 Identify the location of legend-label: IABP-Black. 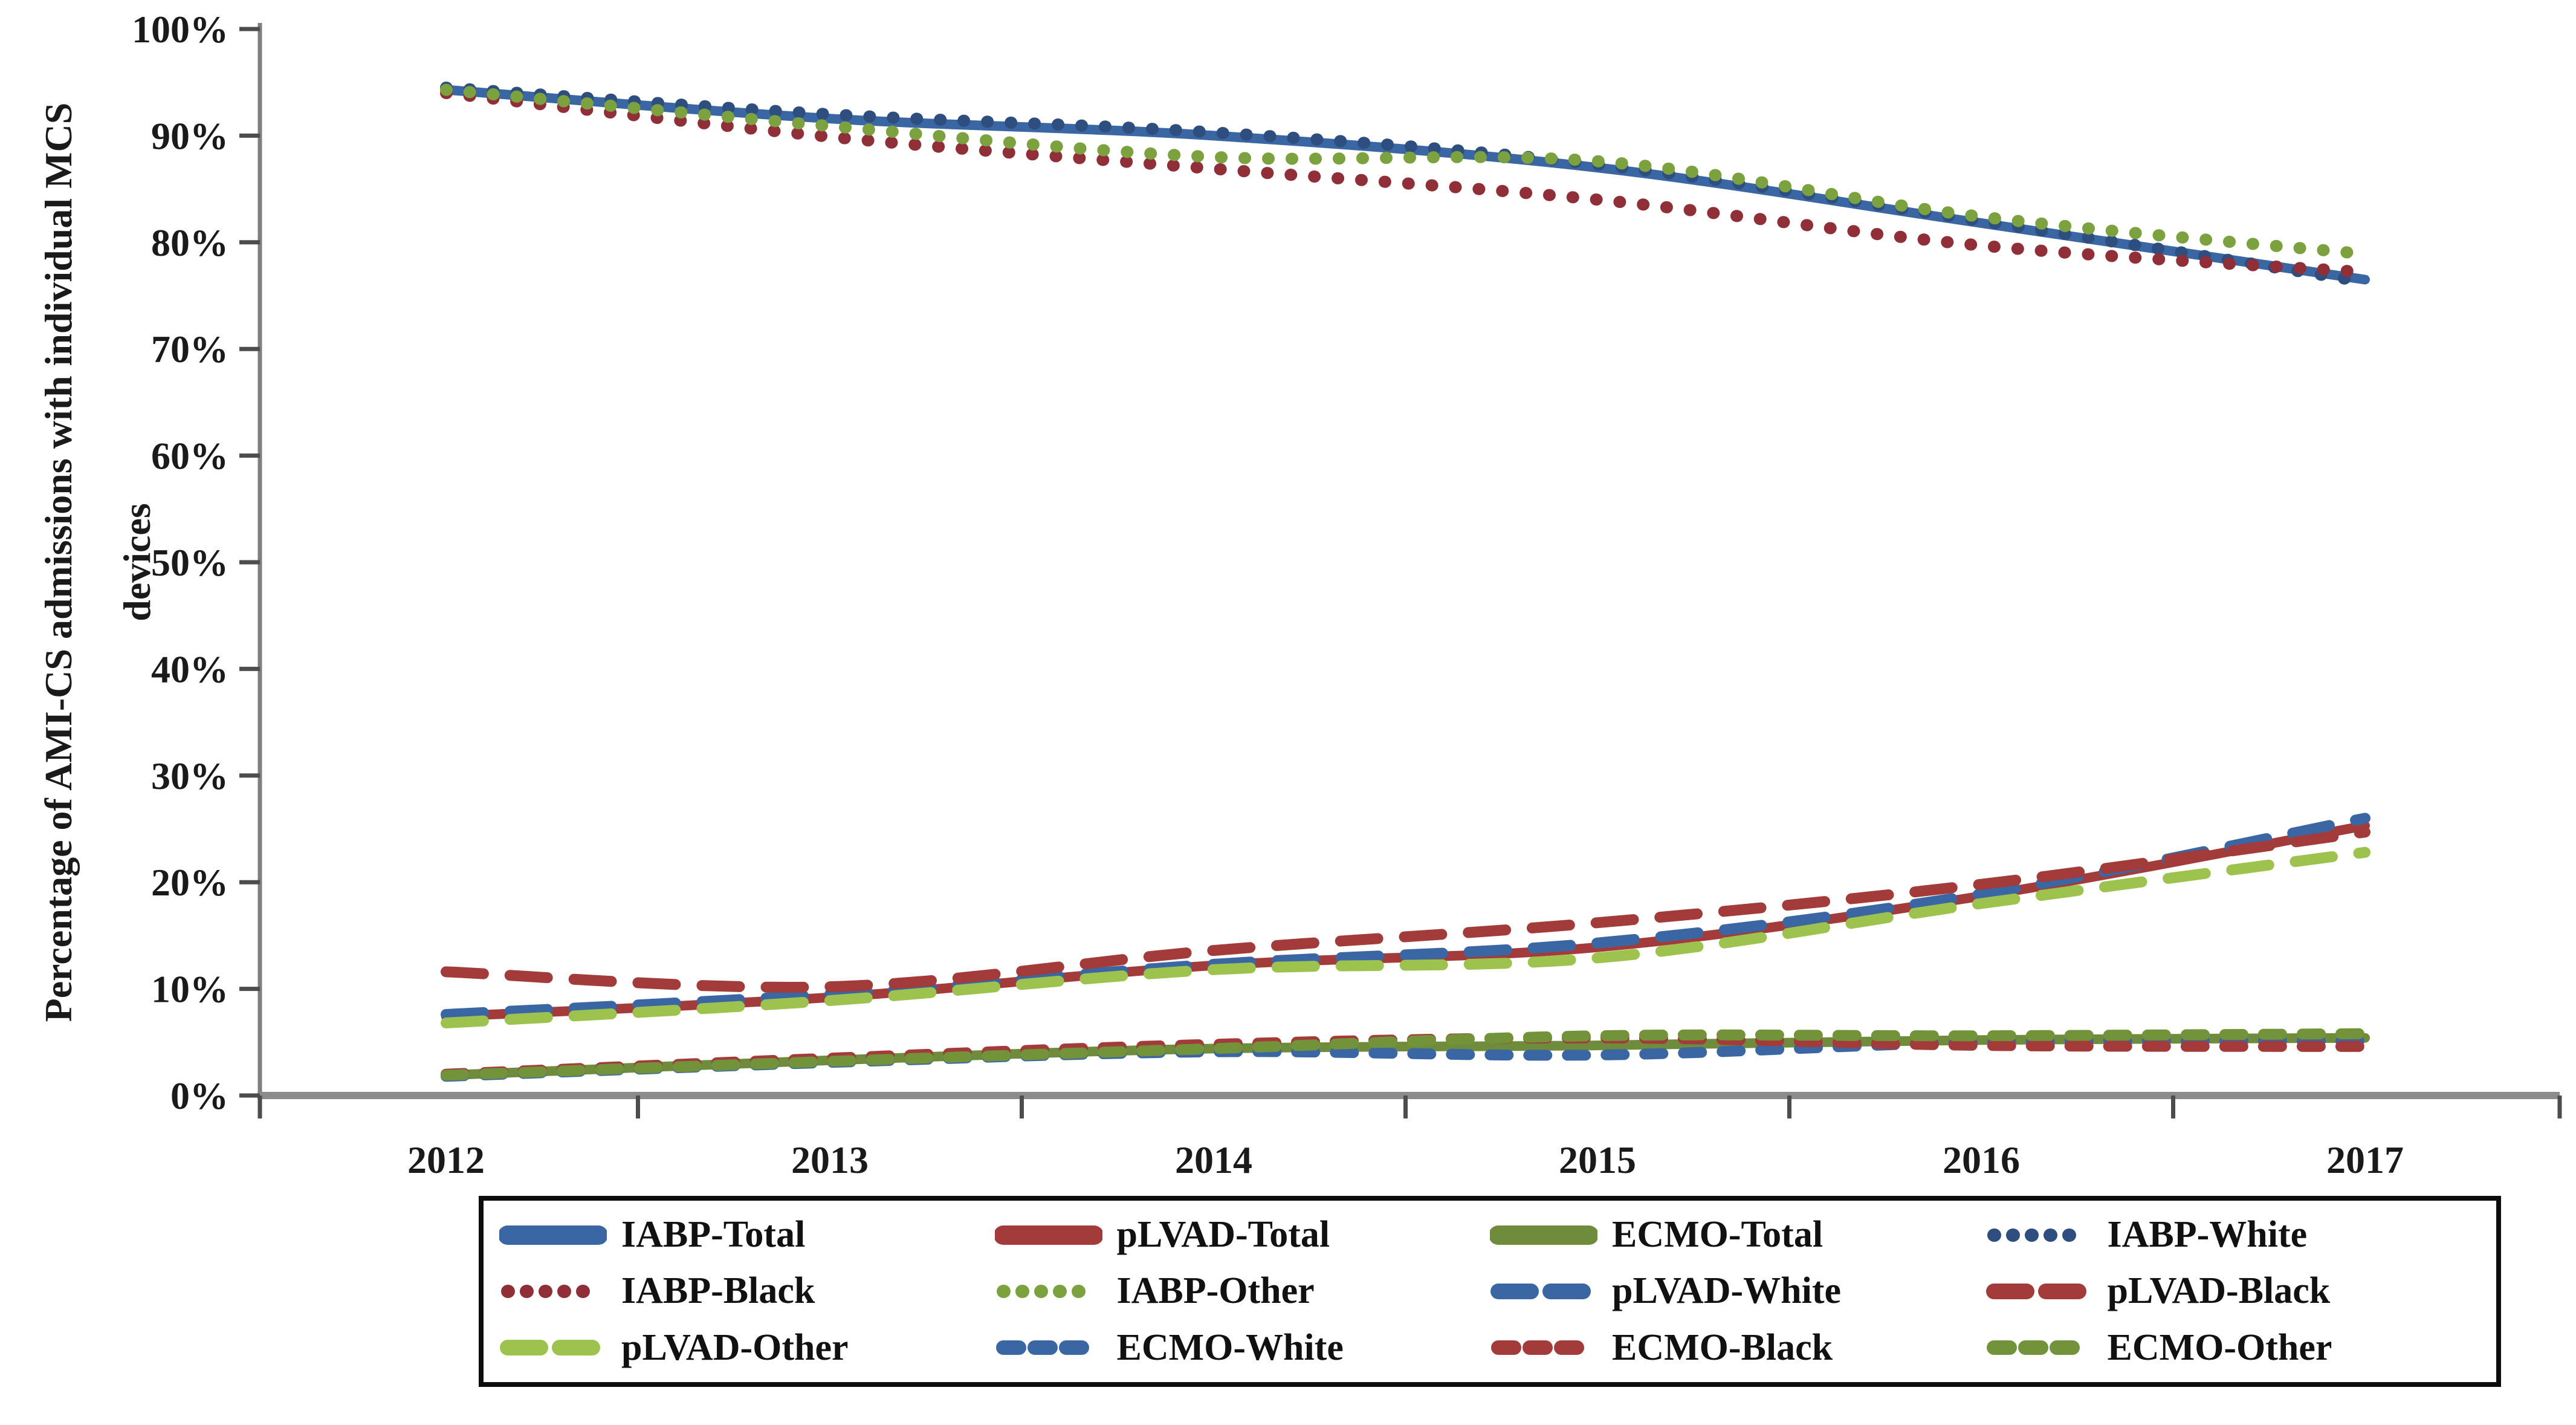
(718, 1291).